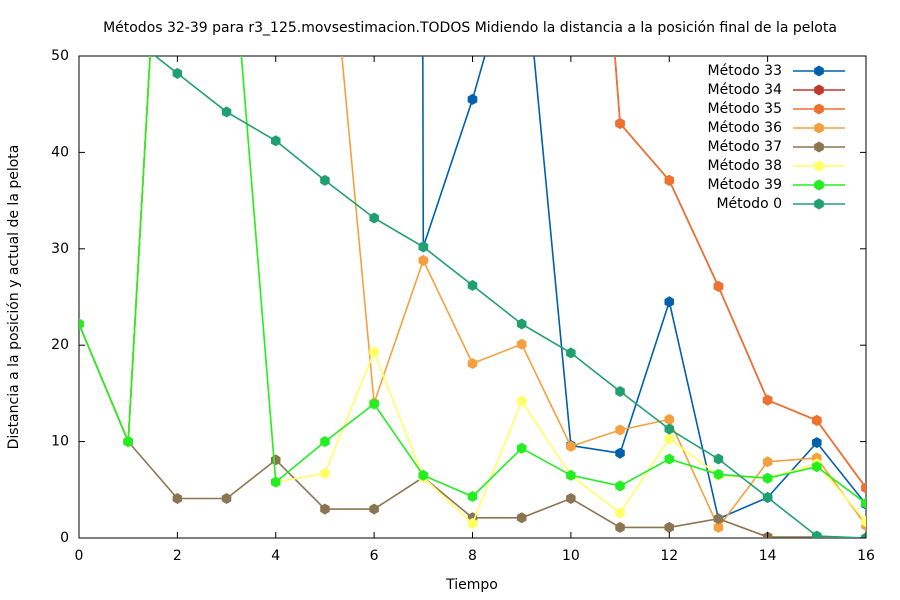 The image size is (900, 600). What do you see at coordinates (745, 71) in the screenshot?
I see `legend-label: Método 33` at bounding box center [745, 71].